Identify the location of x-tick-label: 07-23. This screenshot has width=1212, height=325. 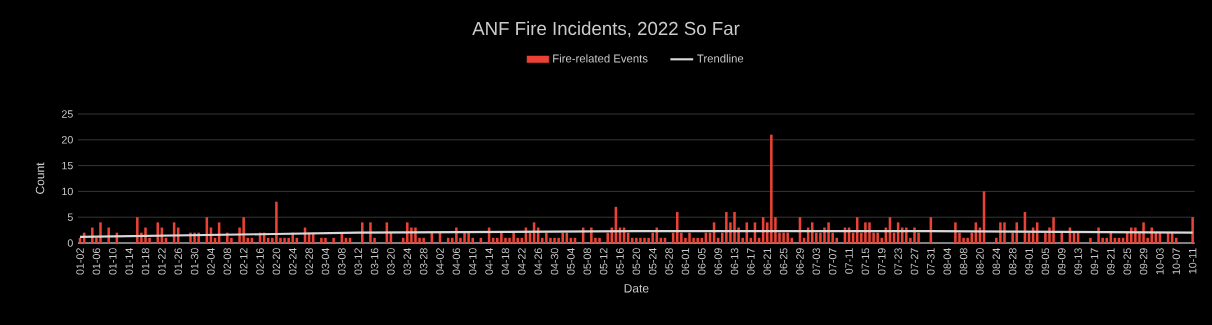
(898, 261).